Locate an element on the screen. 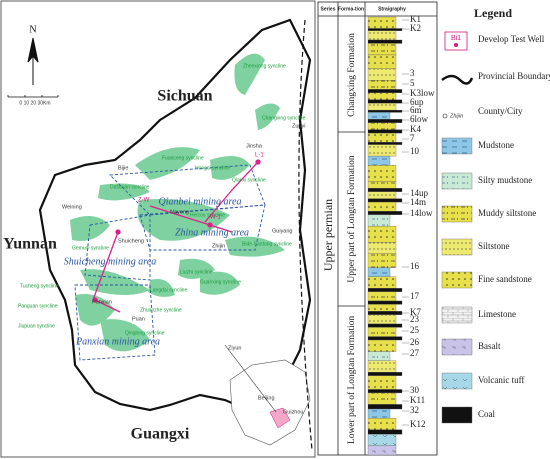 This screenshot has height=459, width=550. map-label: Changxing syncline is located at coordinates (284, 118).